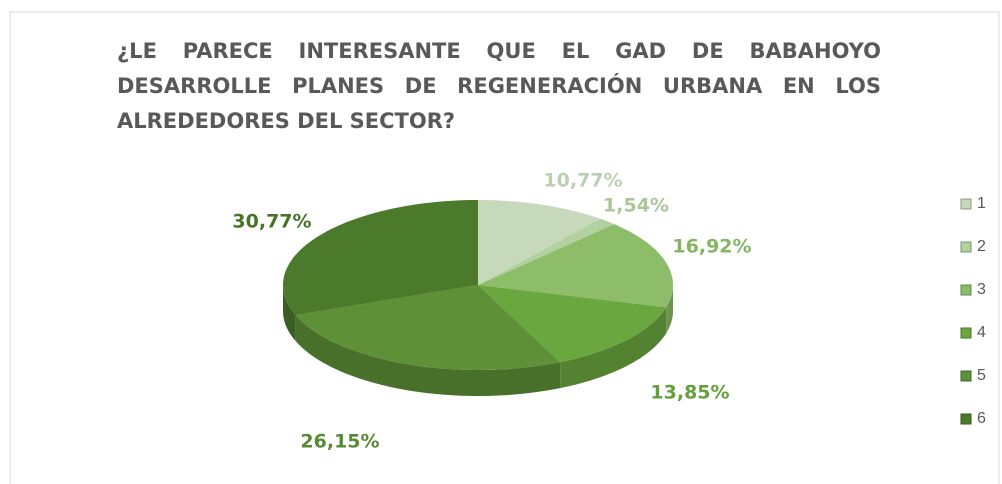 This screenshot has width=1002, height=484. I want to click on legend-label: 4, so click(981, 332).